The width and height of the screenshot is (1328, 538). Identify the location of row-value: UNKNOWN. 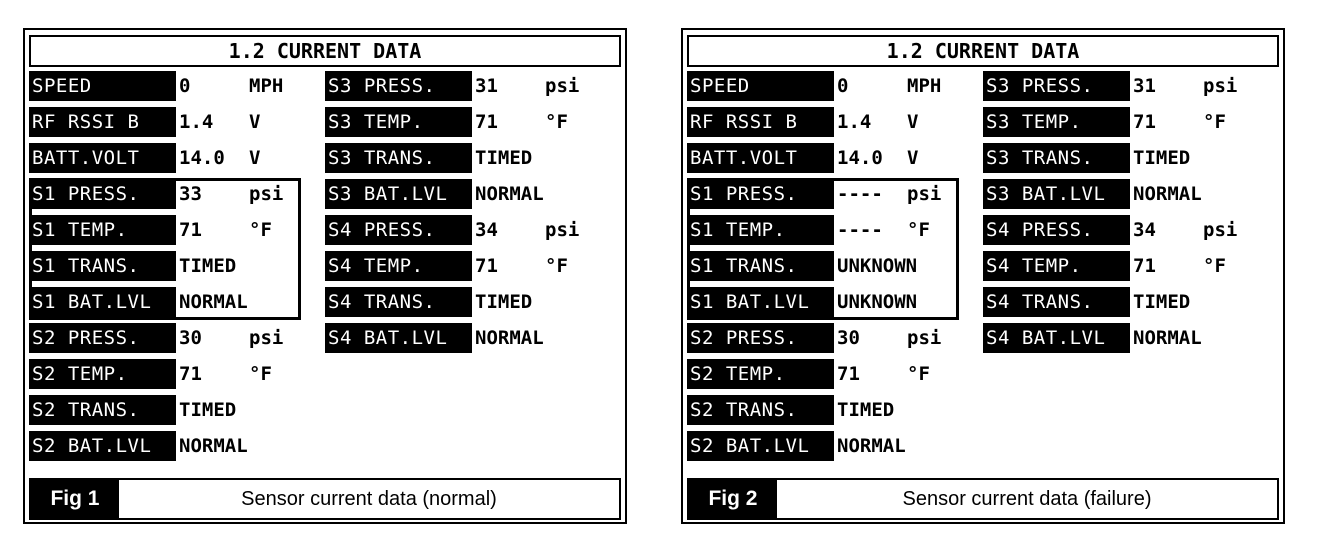
(877, 266).